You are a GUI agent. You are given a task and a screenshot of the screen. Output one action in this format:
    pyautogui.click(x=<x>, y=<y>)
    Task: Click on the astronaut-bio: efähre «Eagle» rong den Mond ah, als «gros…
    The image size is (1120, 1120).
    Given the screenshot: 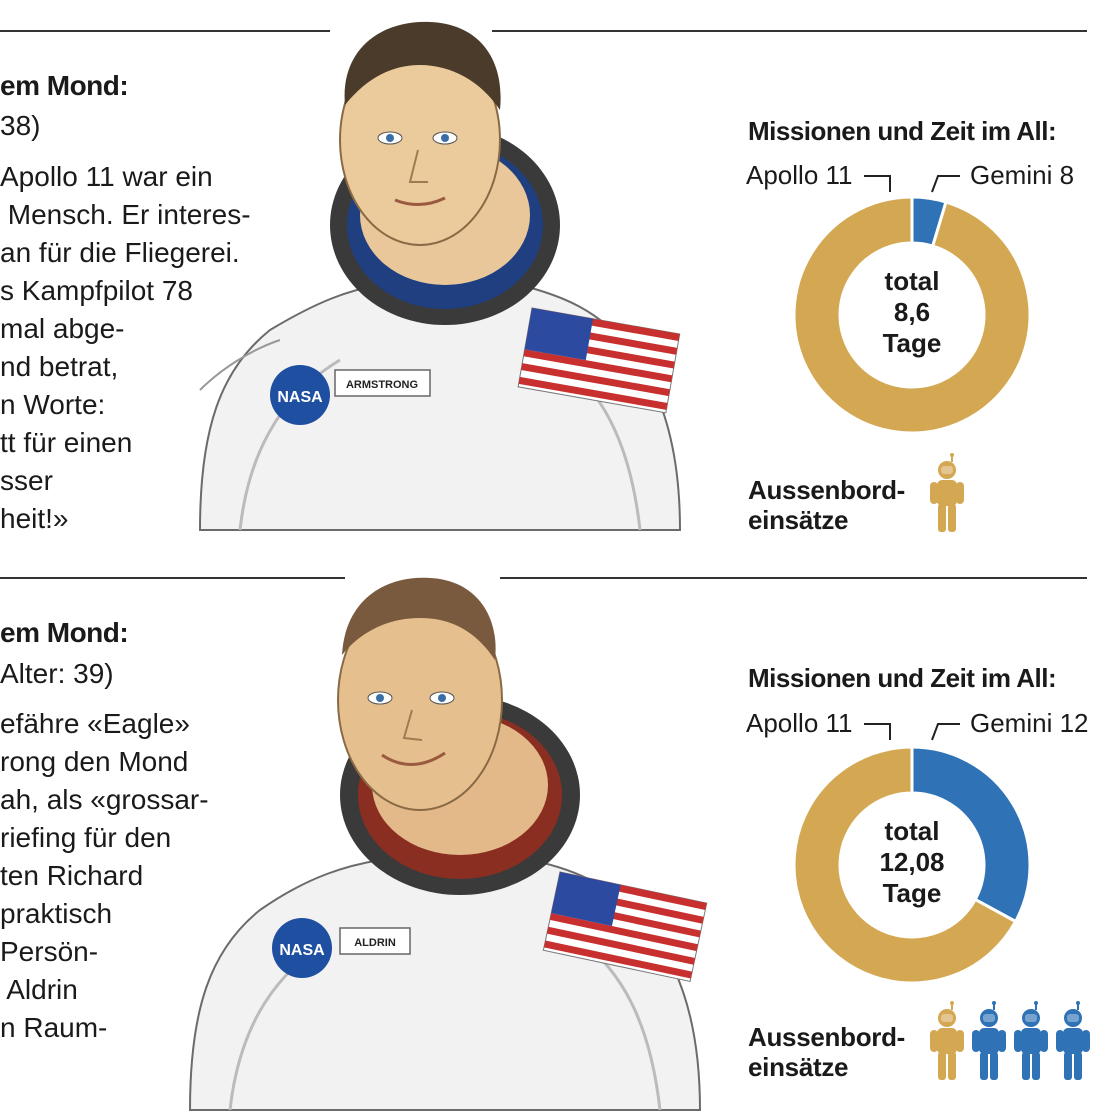 What is the action you would take?
    pyautogui.click(x=104, y=876)
    